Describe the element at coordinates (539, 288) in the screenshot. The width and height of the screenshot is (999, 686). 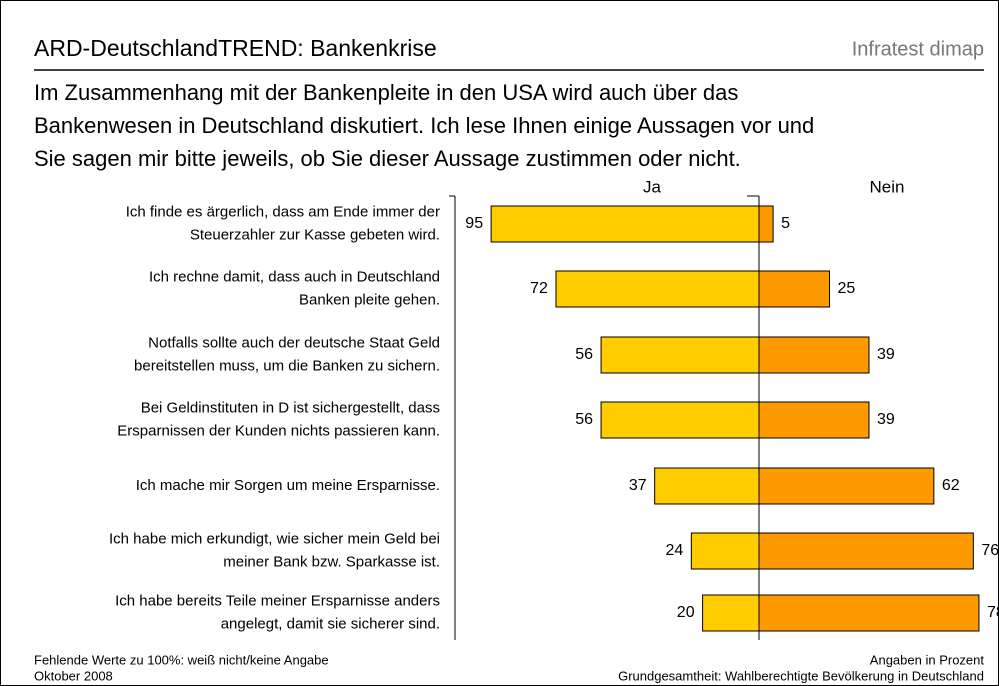
I see `value-label: 72` at that location.